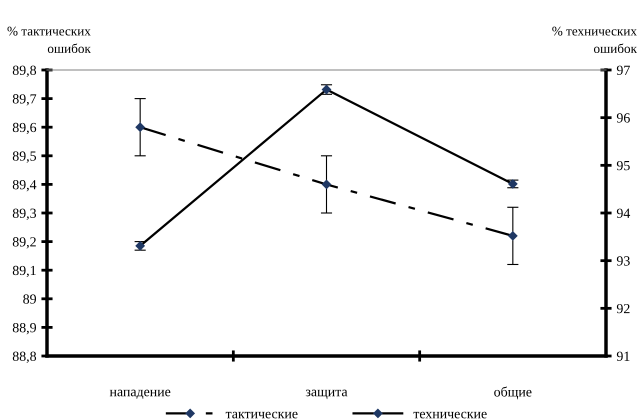  I want to click on x-tick-label: защита, so click(327, 395).